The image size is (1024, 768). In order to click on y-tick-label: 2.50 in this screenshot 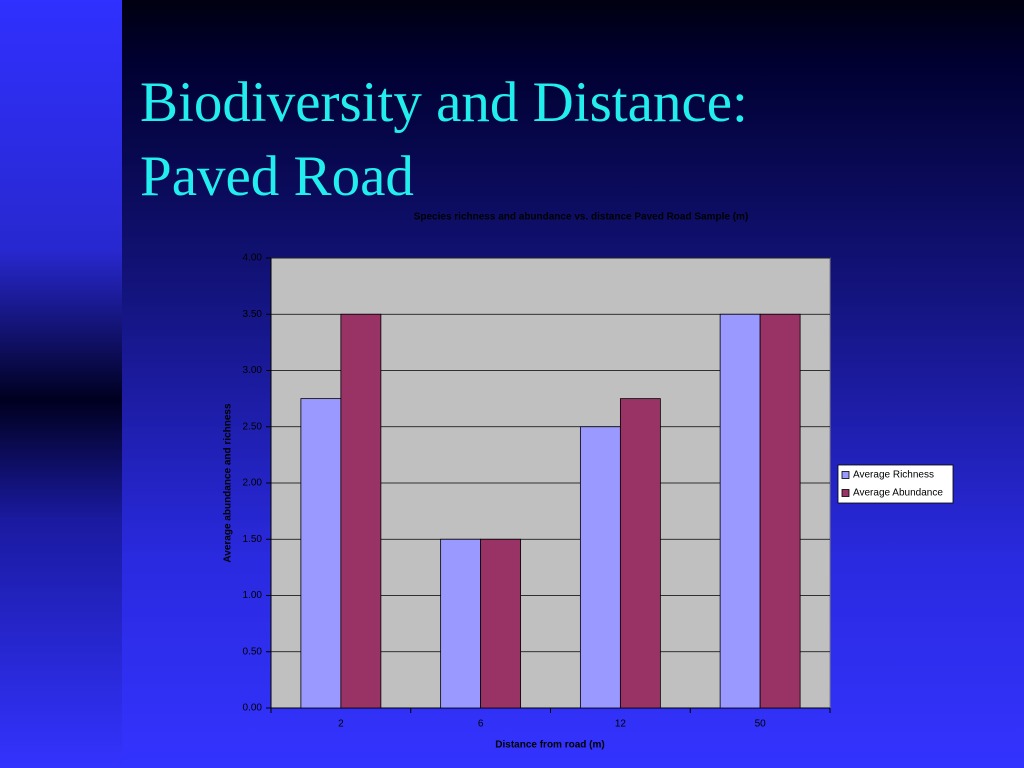, I will do `click(253, 426)`.